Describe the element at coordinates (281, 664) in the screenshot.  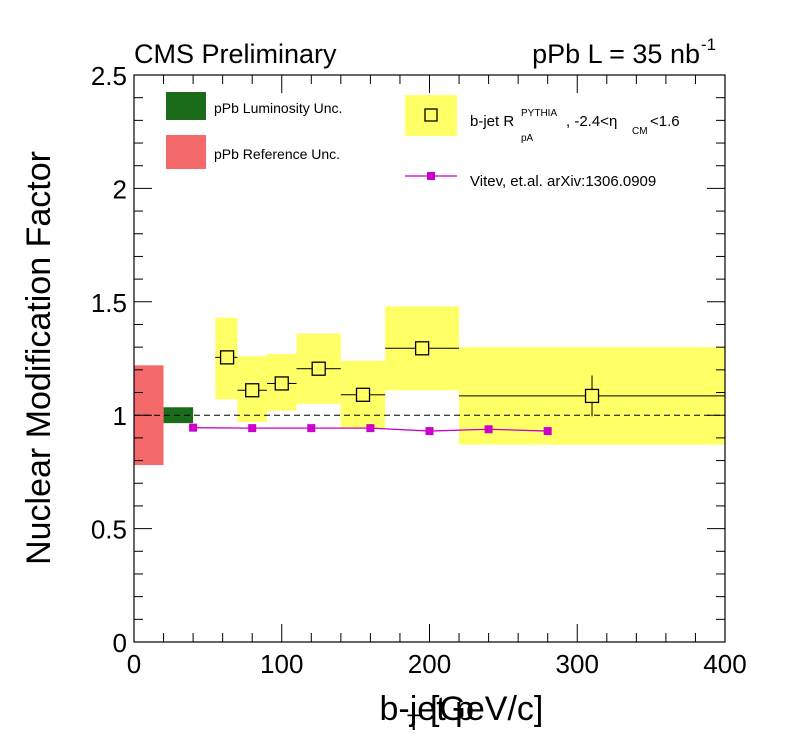
I see `x-tick-label-100: 100` at that location.